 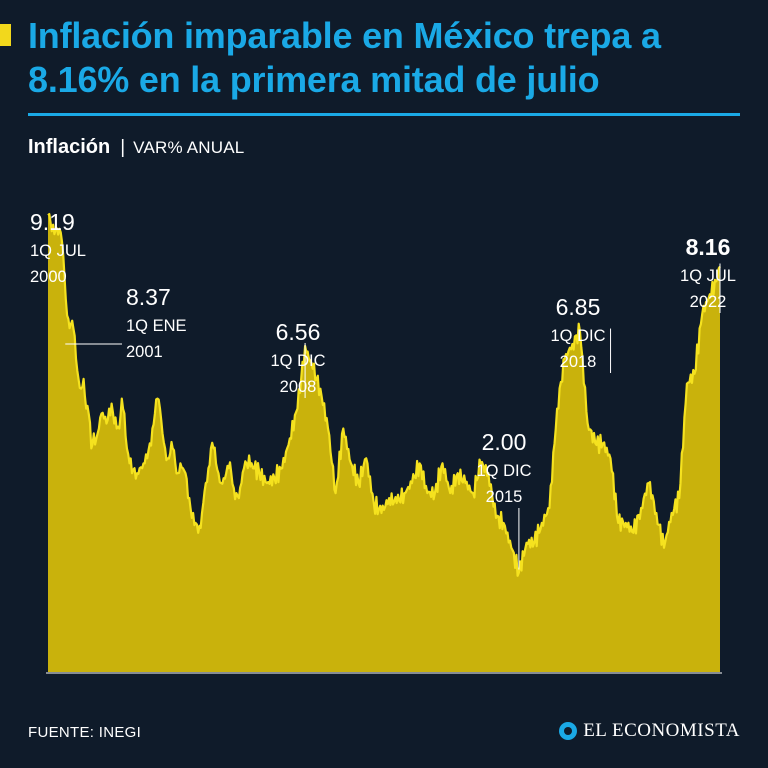 I want to click on annotation-value: 6.85, so click(x=578, y=307).